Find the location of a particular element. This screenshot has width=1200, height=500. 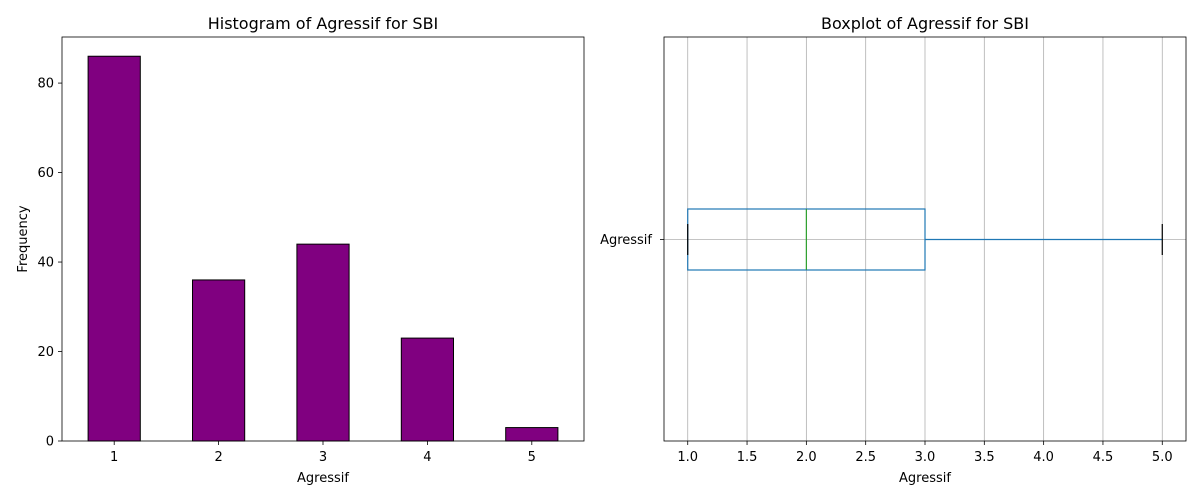

histogram-y-tick-label: 60 is located at coordinates (45, 173).